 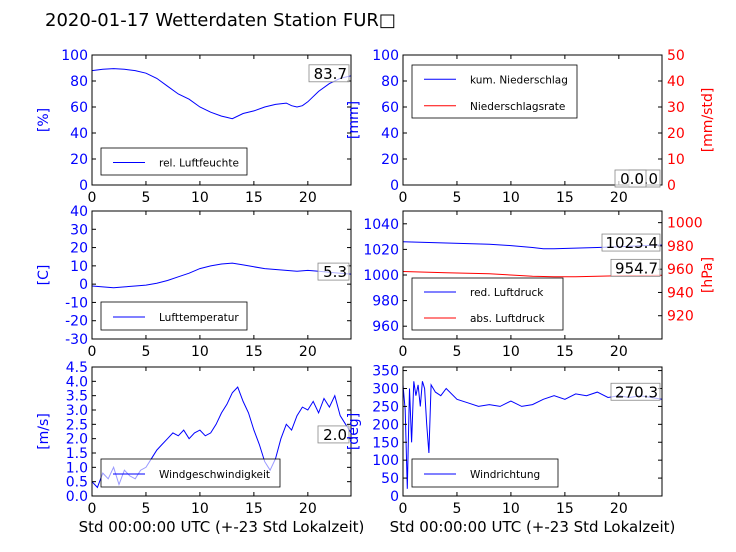 I want to click on y-tick-label: 3.5, so click(x=77, y=397).